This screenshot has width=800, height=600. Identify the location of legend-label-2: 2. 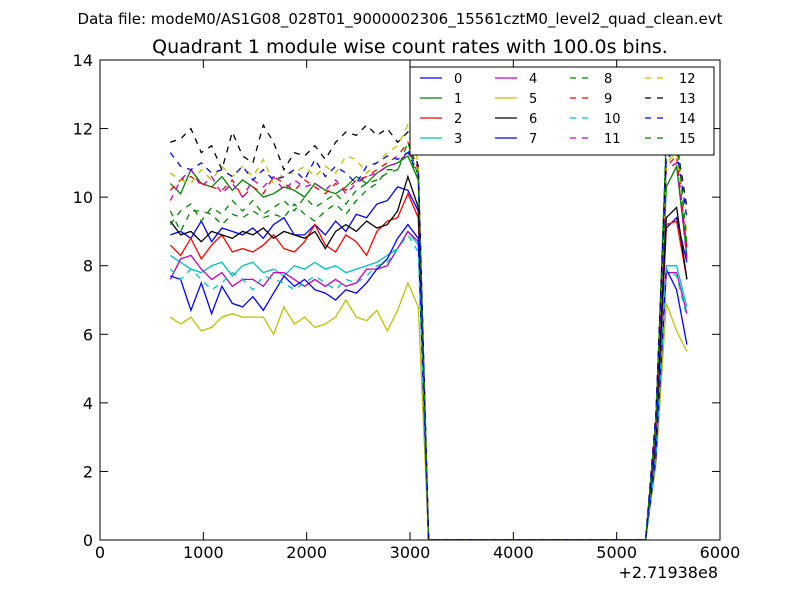
(458, 119).